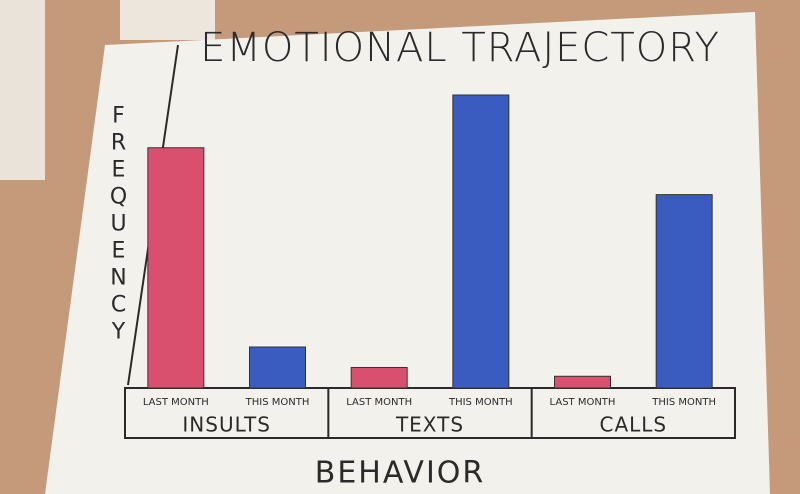  I want to click on x-tick-label: INSULTS, so click(226, 425).